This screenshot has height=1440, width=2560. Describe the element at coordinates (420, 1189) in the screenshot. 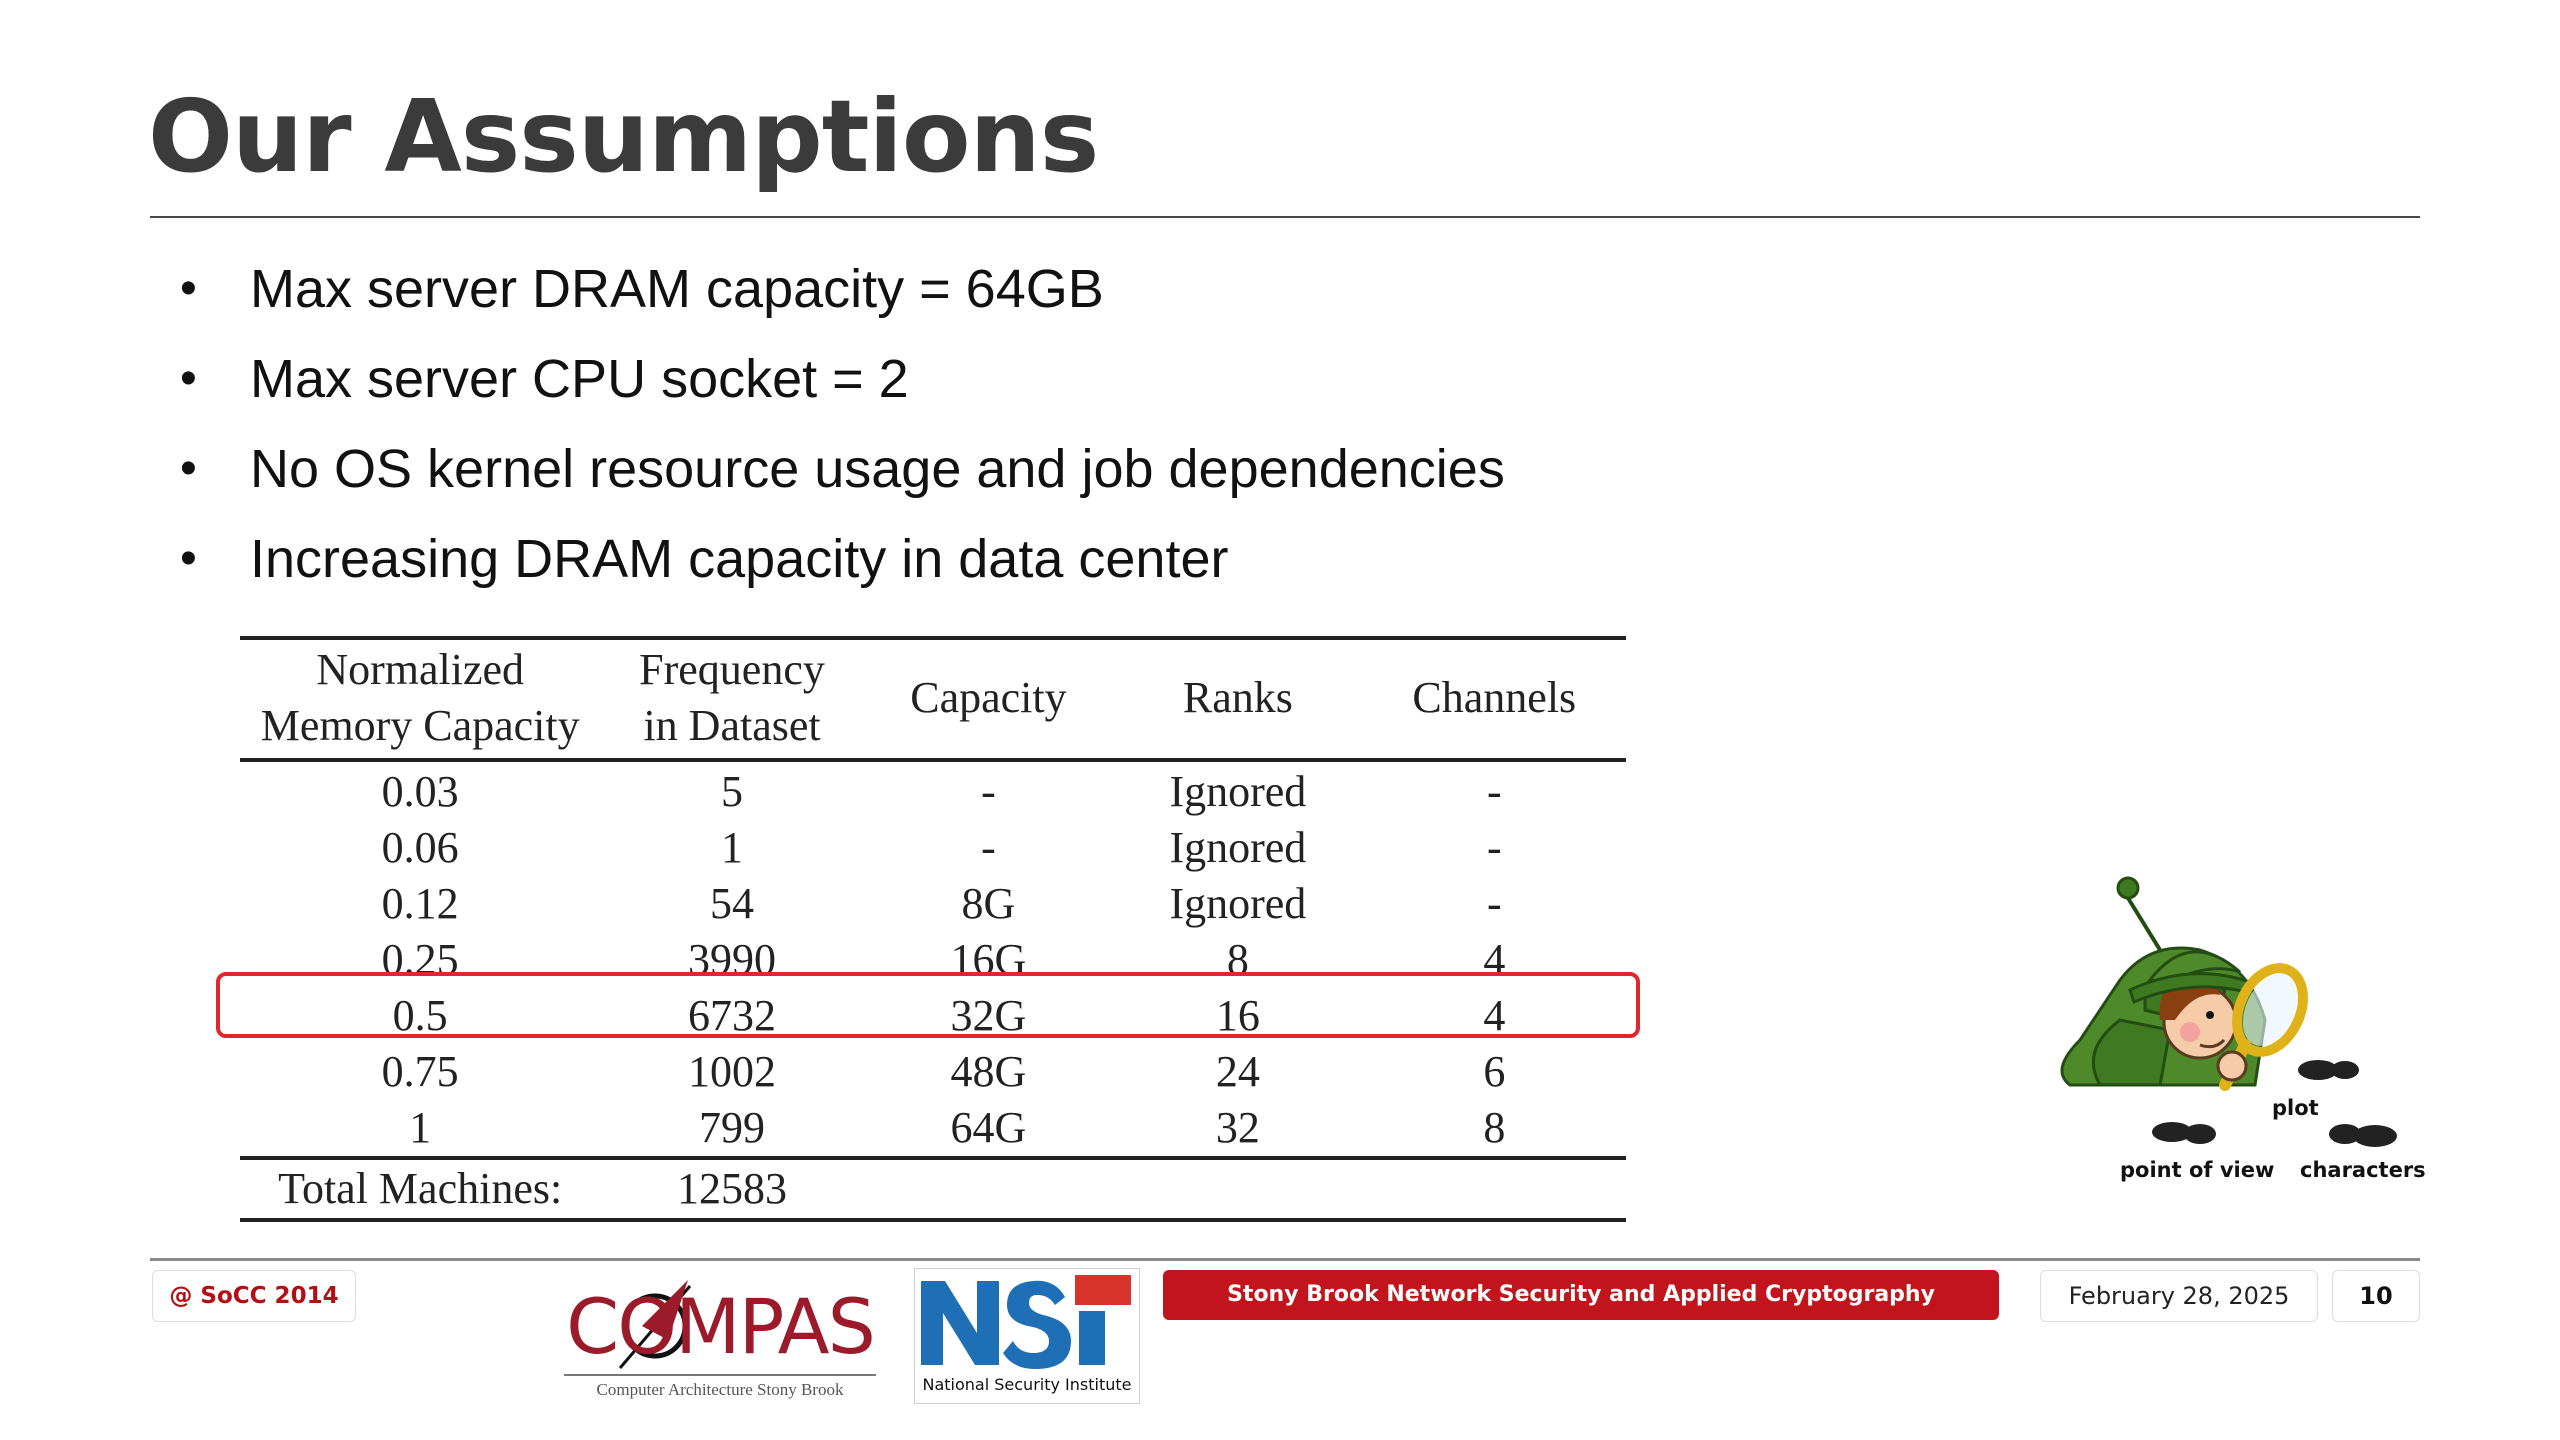

I see `total-label: Total Machines:` at that location.